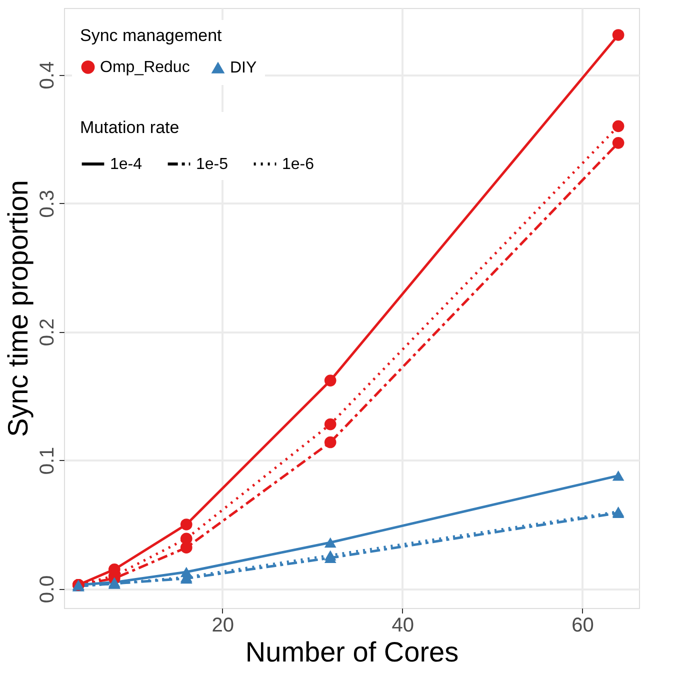 This screenshot has height=685, width=690. Describe the element at coordinates (47, 332) in the screenshot. I see `y-tick-label: 0.2` at that location.